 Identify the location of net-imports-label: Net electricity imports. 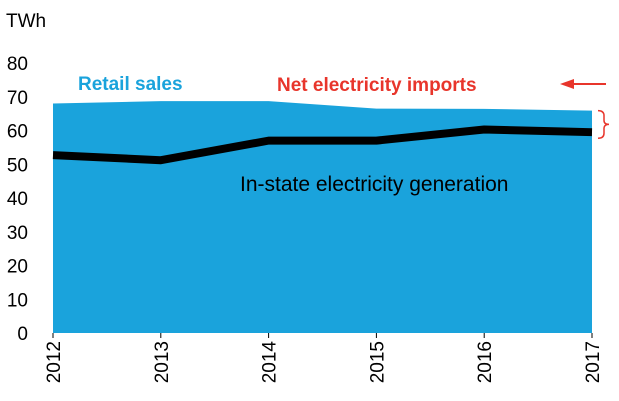
(377, 85).